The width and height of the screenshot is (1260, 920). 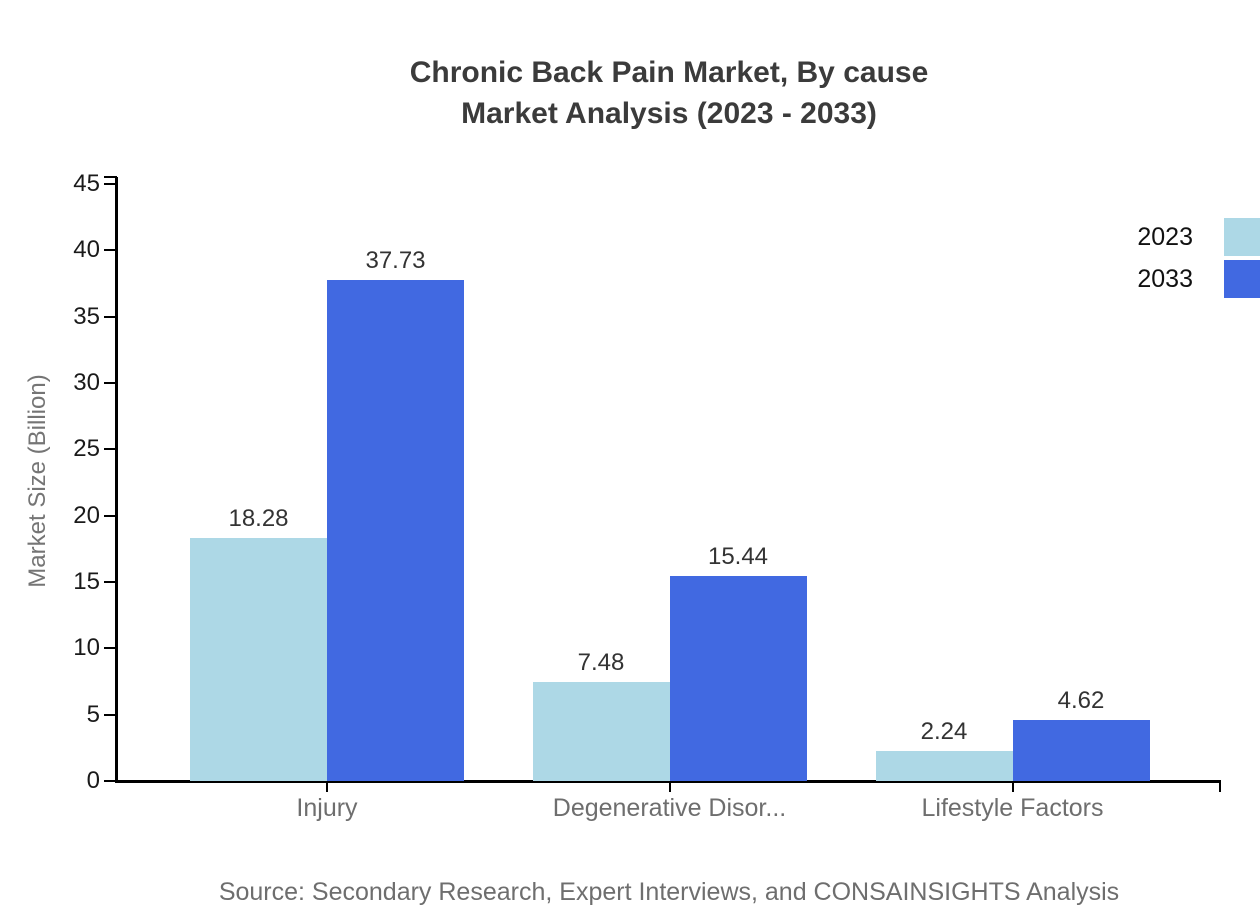 What do you see at coordinates (93, 714) in the screenshot?
I see `y-tick-label-5: 5` at bounding box center [93, 714].